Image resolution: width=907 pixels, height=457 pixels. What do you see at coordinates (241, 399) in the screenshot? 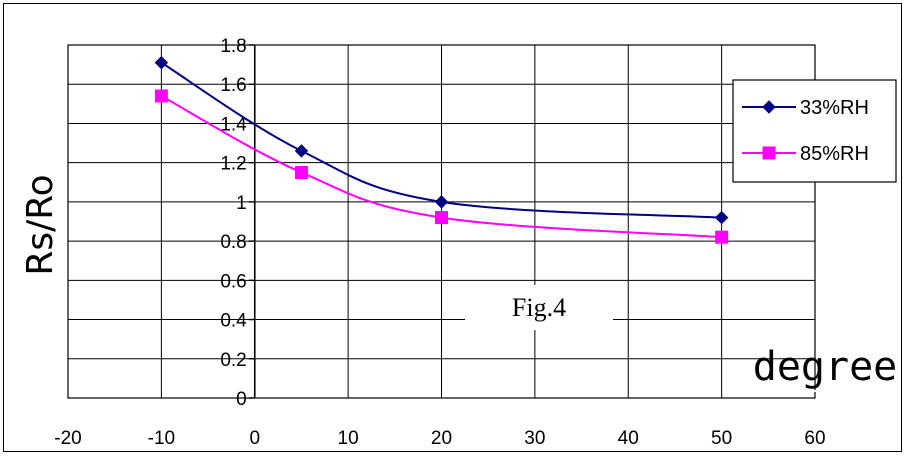
I see `y-tick-label: 0` at bounding box center [241, 399].